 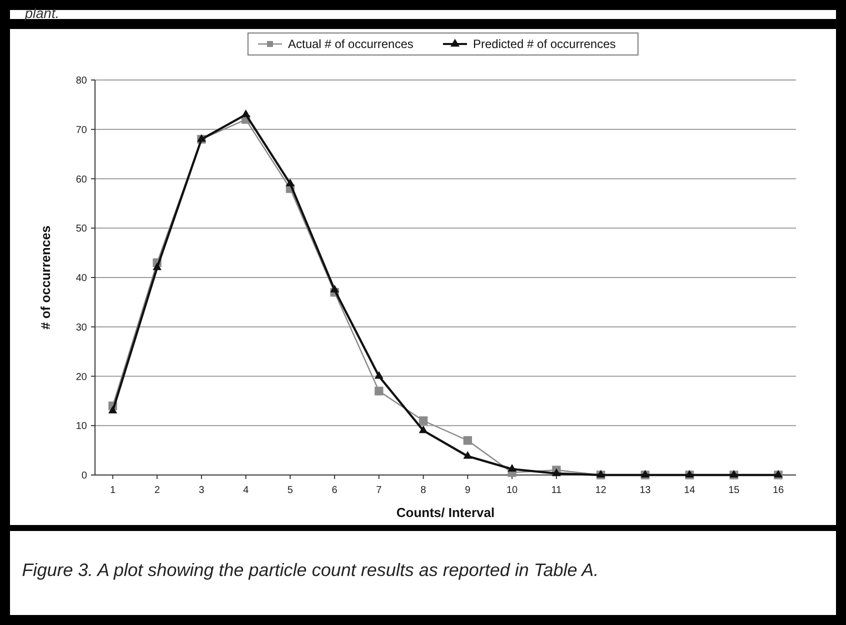 What do you see at coordinates (351, 44) in the screenshot?
I see `legend-label: Actual # of occurrences` at bounding box center [351, 44].